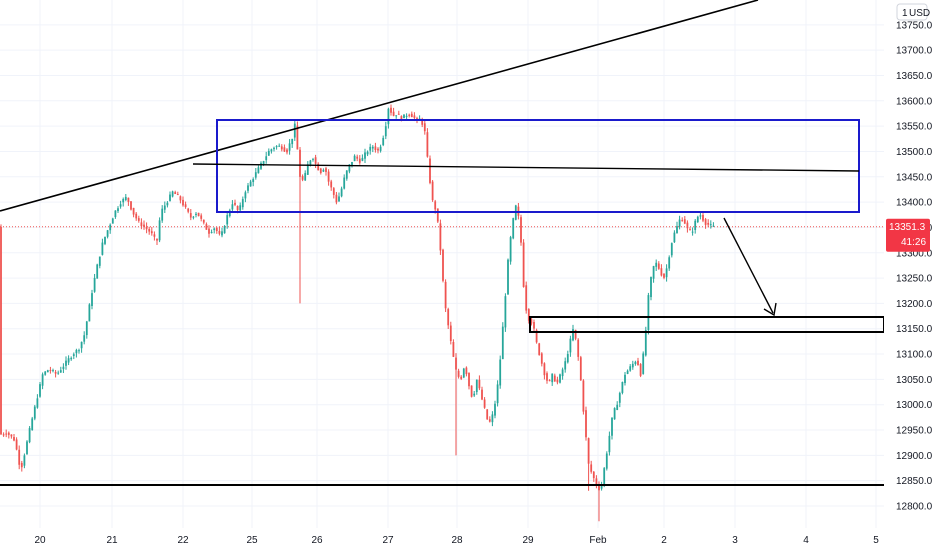 This screenshot has height=550, width=932. I want to click on mid-zone-line, so click(526, 167).